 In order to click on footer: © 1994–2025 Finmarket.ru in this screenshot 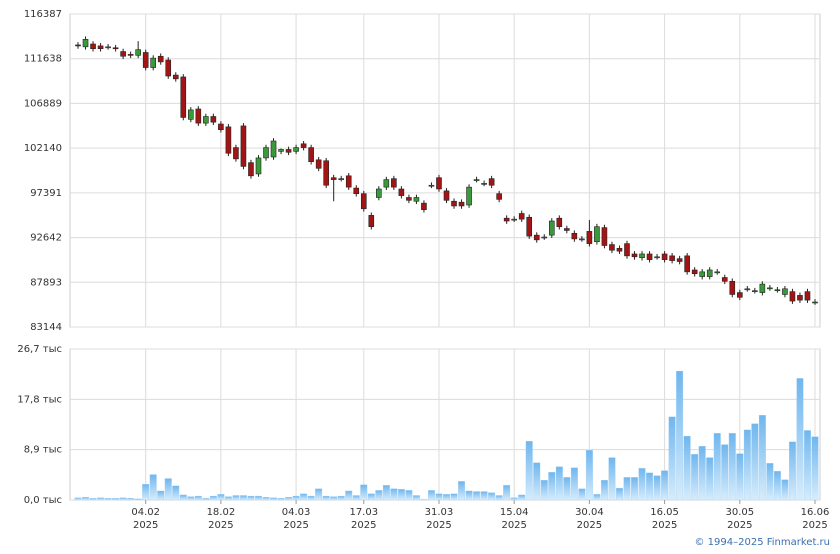, I will do `click(762, 542)`.